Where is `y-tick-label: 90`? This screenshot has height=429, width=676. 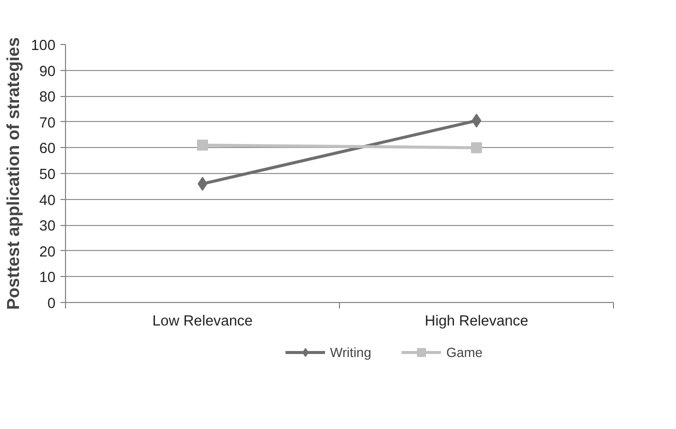 y-tick-label: 90 is located at coordinates (47, 72).